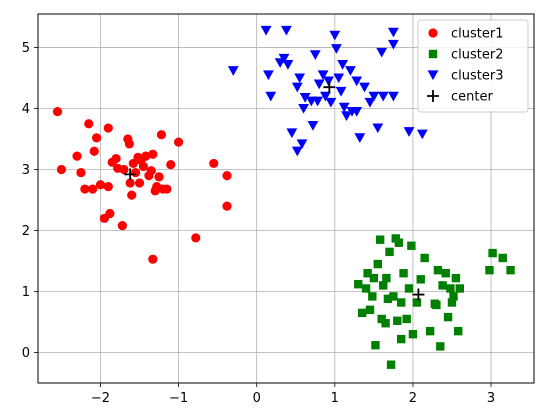 The width and height of the screenshot is (552, 411). What do you see at coordinates (477, 76) in the screenshot?
I see `legend-label-cluster3: cluster3` at bounding box center [477, 76].